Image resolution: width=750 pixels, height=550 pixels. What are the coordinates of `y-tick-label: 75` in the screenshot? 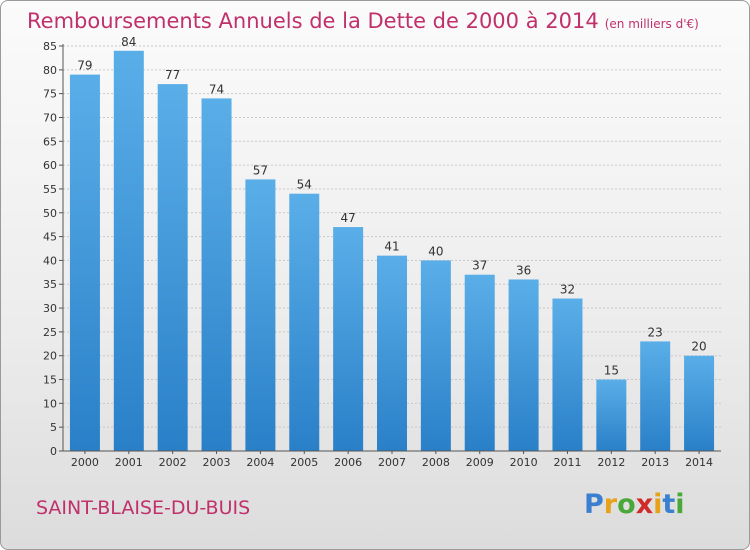 It's located at (50, 94).